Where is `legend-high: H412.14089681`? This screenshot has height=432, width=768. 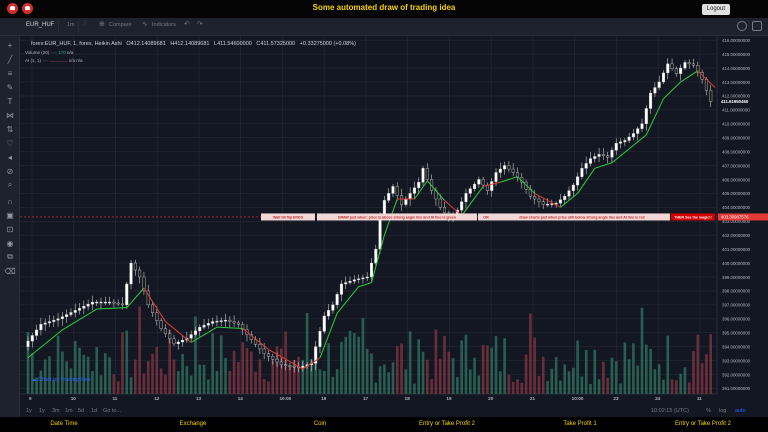 legend-high: H412.14089681 is located at coordinates (190, 44).